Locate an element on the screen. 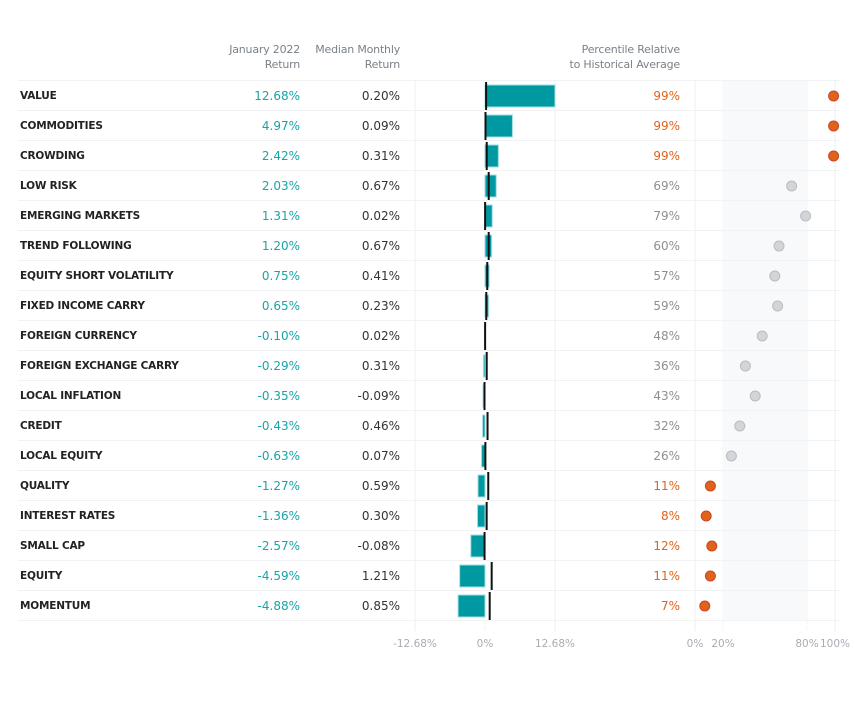 The height and width of the screenshot is (721, 855). factor-name: VALUE is located at coordinates (38, 96).